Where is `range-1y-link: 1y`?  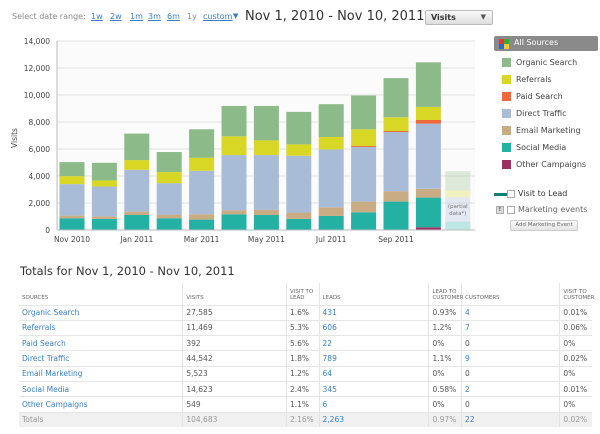 range-1y-link: 1y is located at coordinates (192, 16).